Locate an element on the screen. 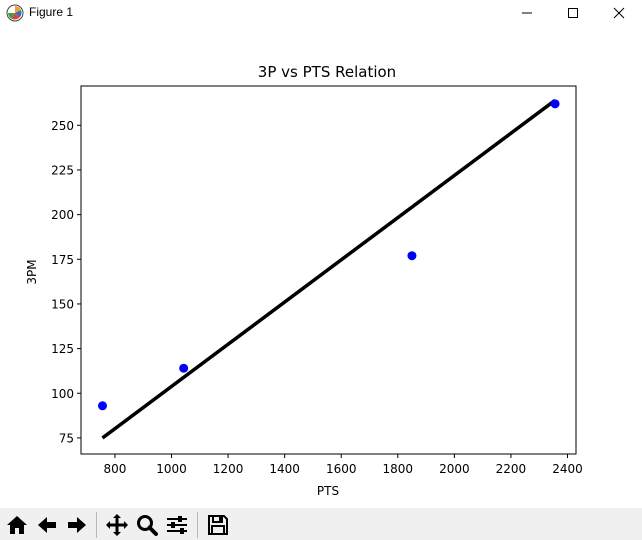 Image resolution: width=642 pixels, height=540 pixels. x-tick-label: 2000 is located at coordinates (454, 469).